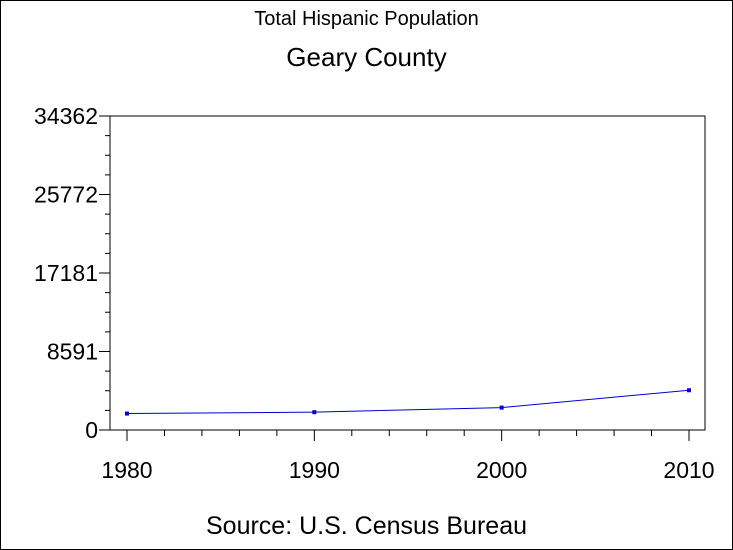 Image resolution: width=733 pixels, height=550 pixels. I want to click on y-tick-label: 34362, so click(66, 116).